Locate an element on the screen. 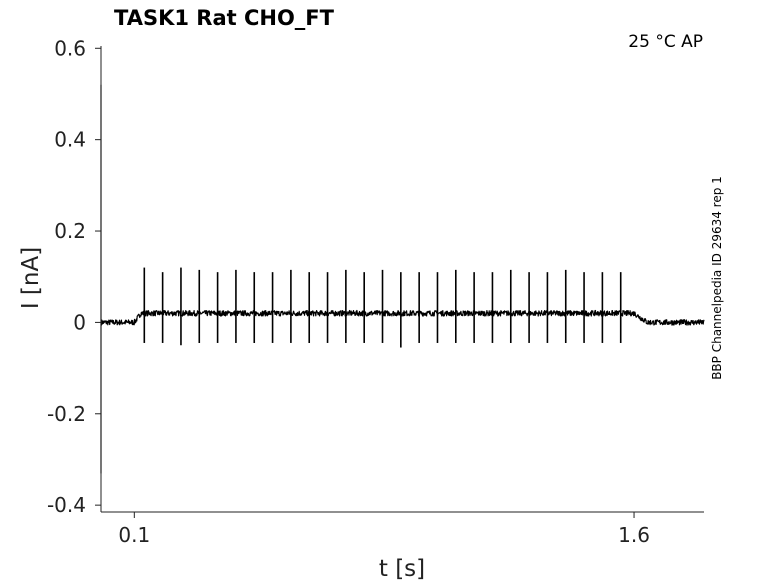 This screenshot has width=778, height=583. x-tick-label: 0.1 is located at coordinates (134, 535).